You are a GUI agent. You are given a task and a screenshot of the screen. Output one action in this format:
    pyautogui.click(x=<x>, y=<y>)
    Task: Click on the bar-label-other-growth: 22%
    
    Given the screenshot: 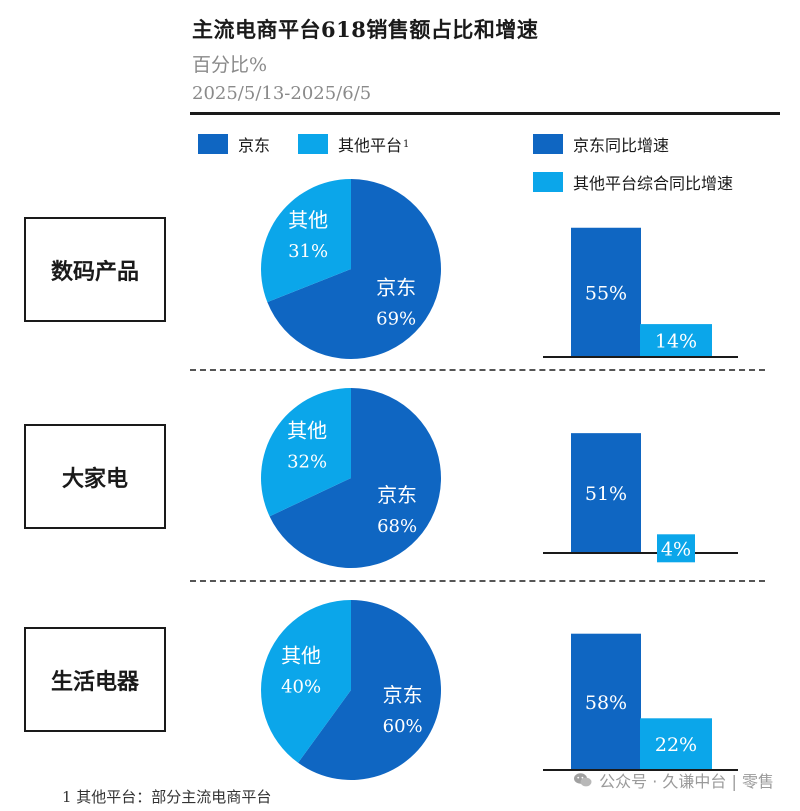 What is the action you would take?
    pyautogui.click(x=676, y=745)
    